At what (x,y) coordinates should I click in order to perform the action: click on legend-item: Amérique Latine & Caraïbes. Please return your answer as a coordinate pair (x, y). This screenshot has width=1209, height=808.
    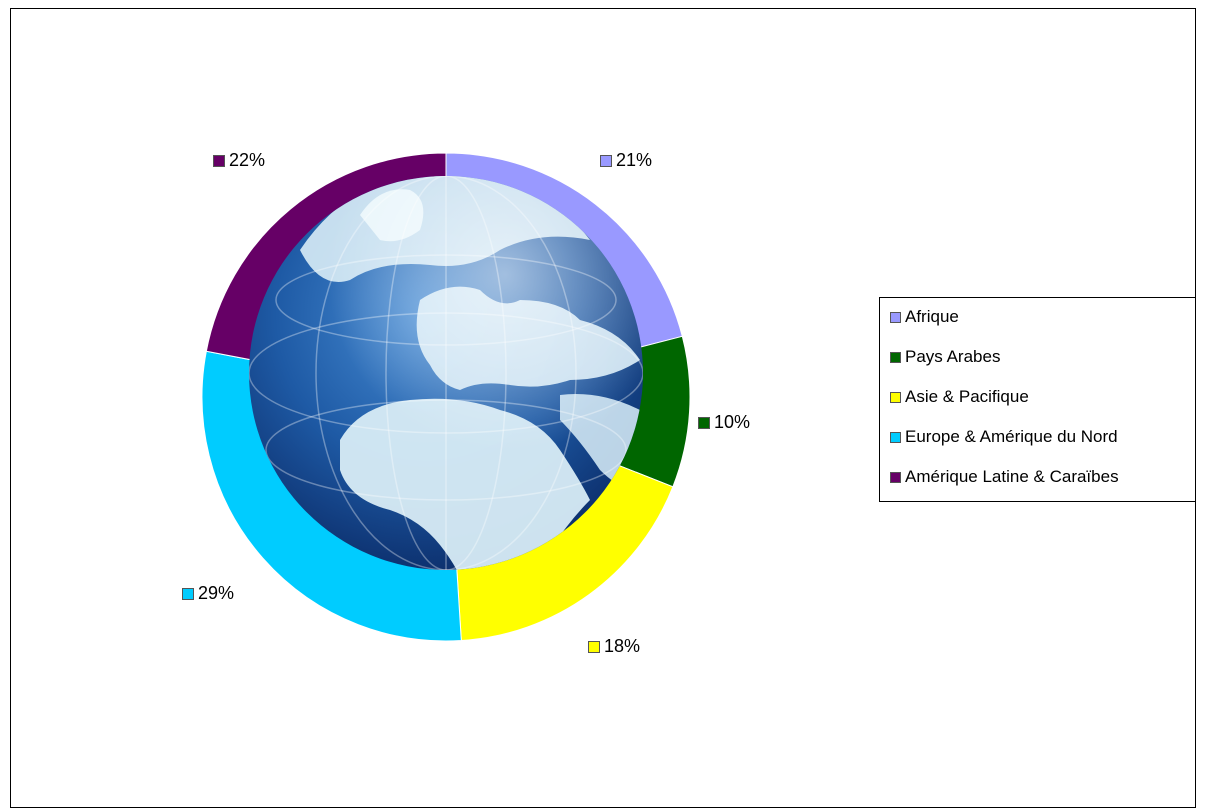
    Looking at the image, I should click on (1004, 477).